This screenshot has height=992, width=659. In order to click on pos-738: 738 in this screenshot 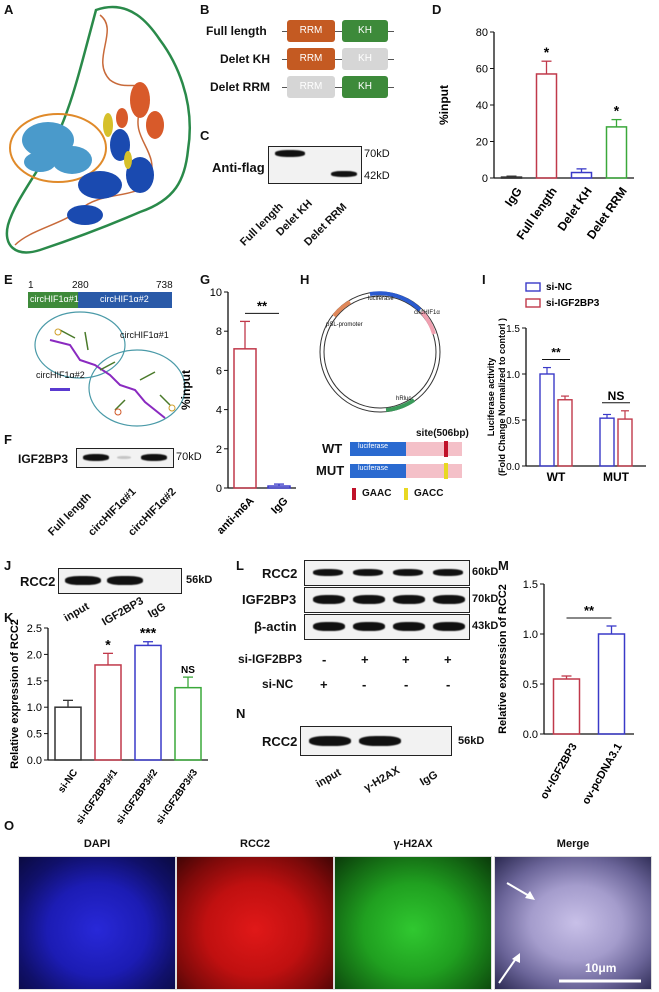, I will do `click(164, 285)`.